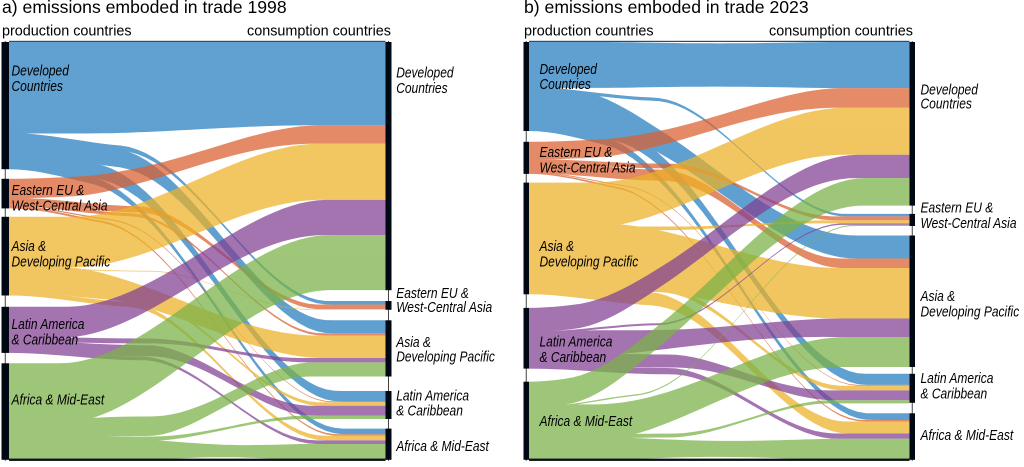 Image resolution: width=1024 pixels, height=467 pixels. What do you see at coordinates (144, 8) in the screenshot?
I see `svg-text:a) emissions emboded in trade: a) emissions emboded in trade 1998` at bounding box center [144, 8].